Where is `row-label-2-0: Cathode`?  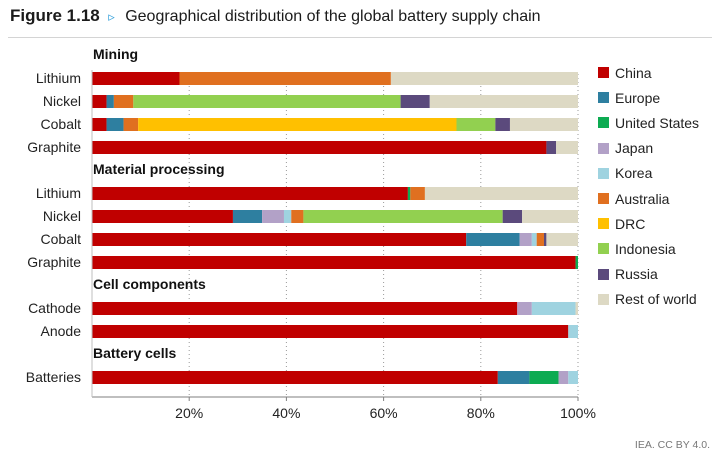 row-label-2-0: Cathode is located at coordinates (54, 308).